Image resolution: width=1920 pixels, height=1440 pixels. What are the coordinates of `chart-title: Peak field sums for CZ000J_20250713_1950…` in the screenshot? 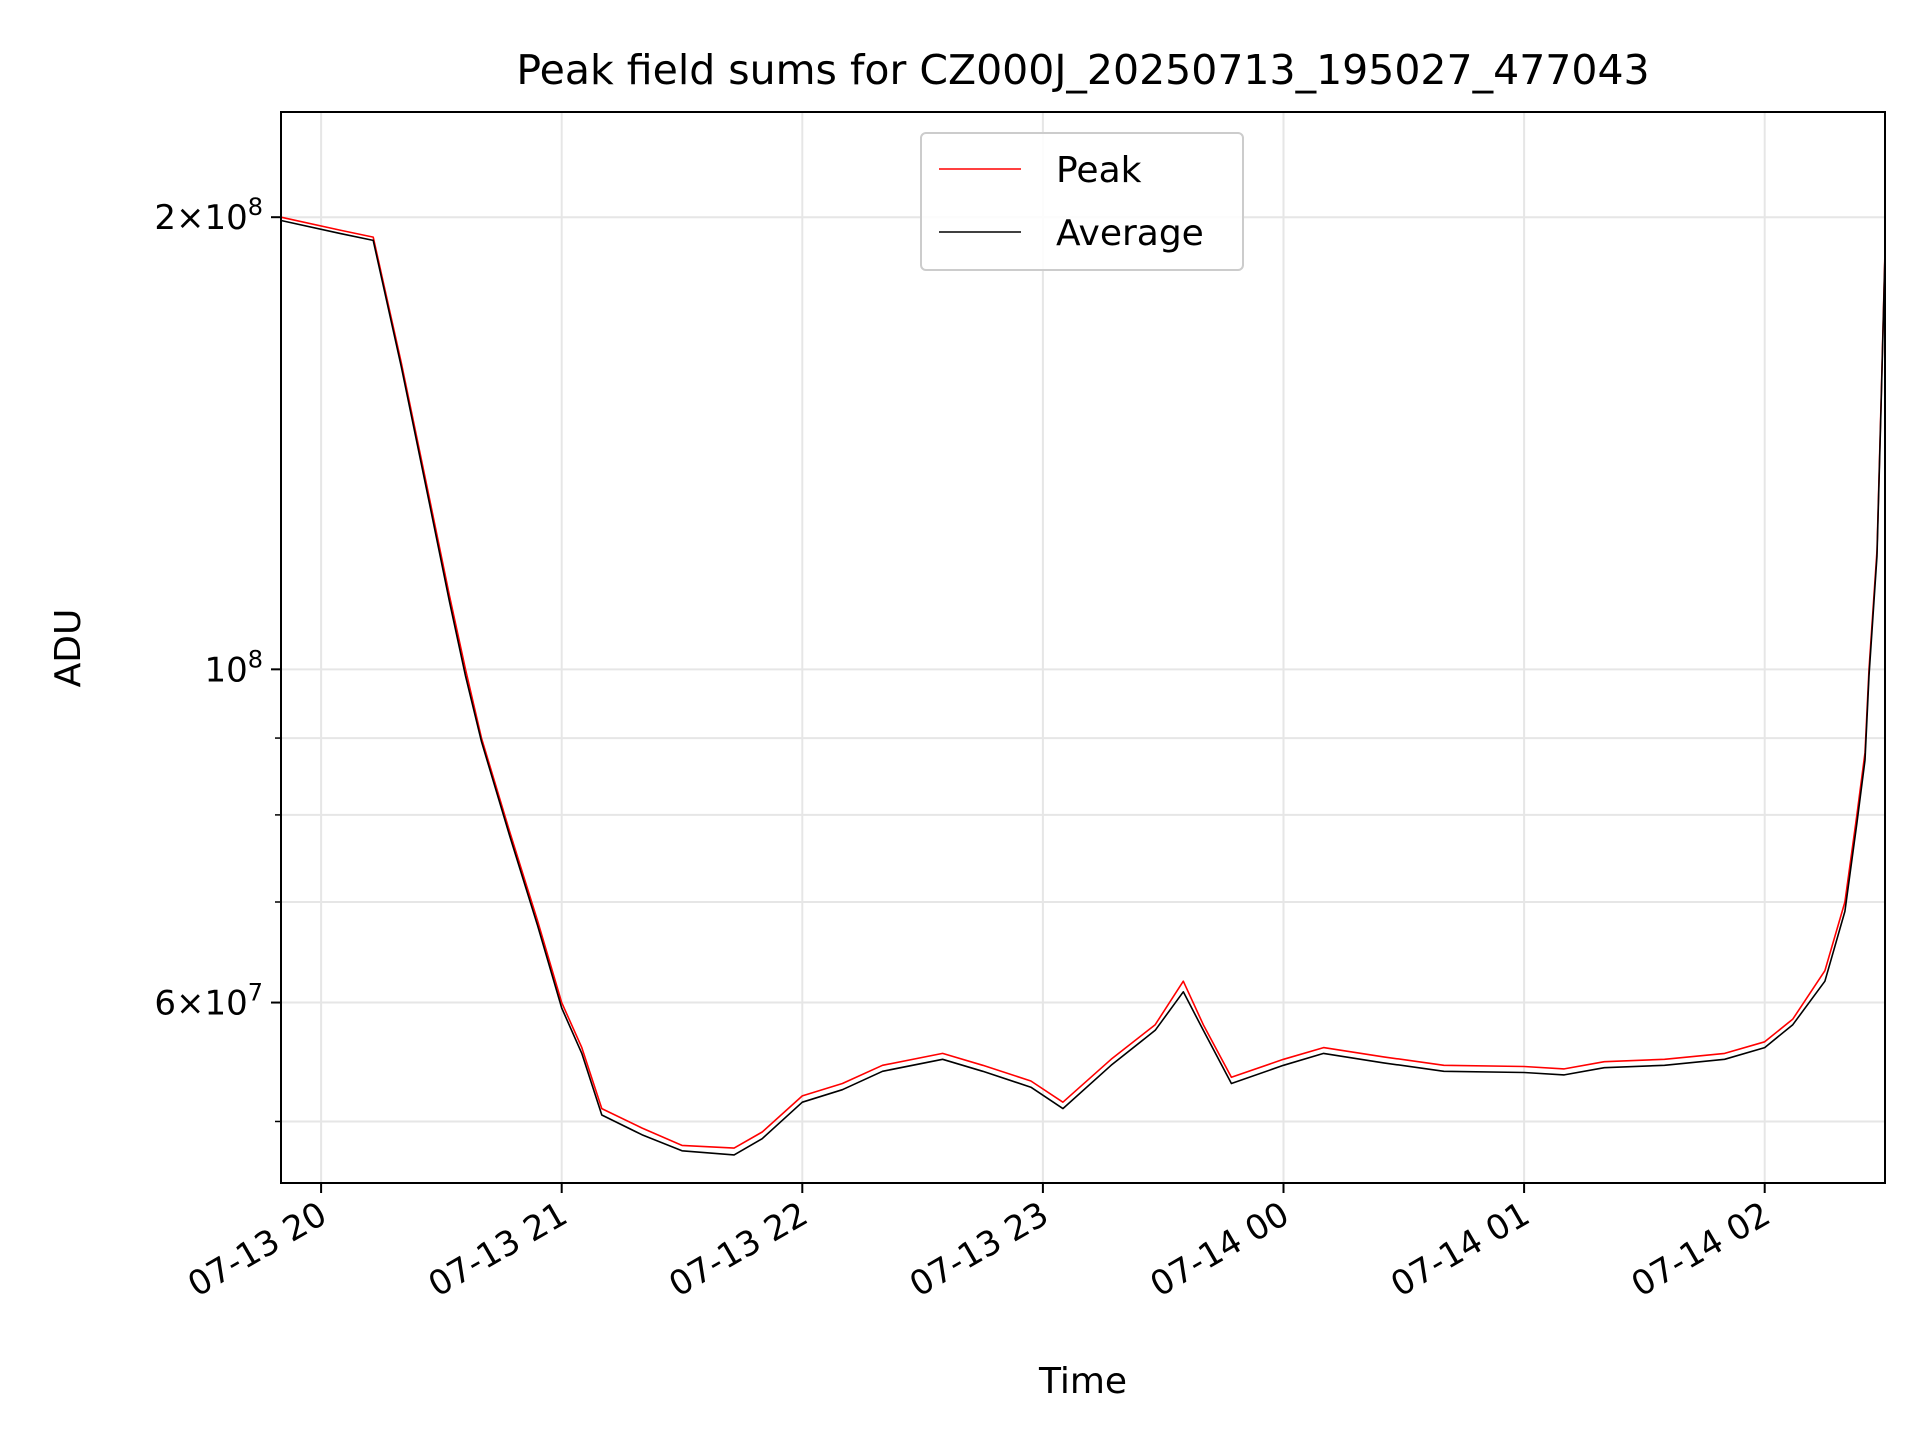 It's located at (1082, 70).